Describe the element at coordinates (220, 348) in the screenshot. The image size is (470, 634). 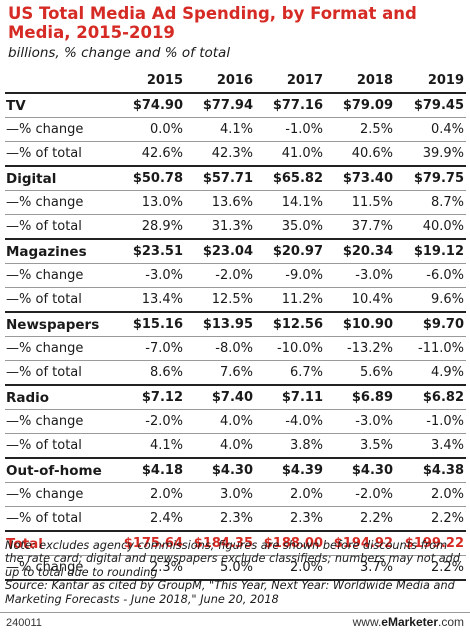
I see `value-cell: -8.0%` at that location.